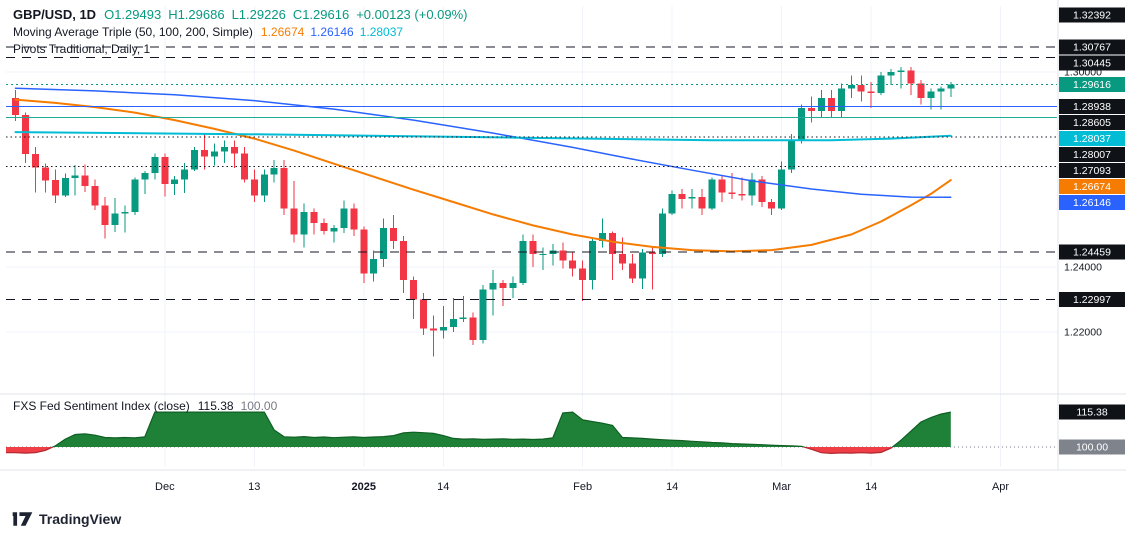  Describe the element at coordinates (133, 14) in the screenshot. I see `legend-open-value: O1.29493` at that location.